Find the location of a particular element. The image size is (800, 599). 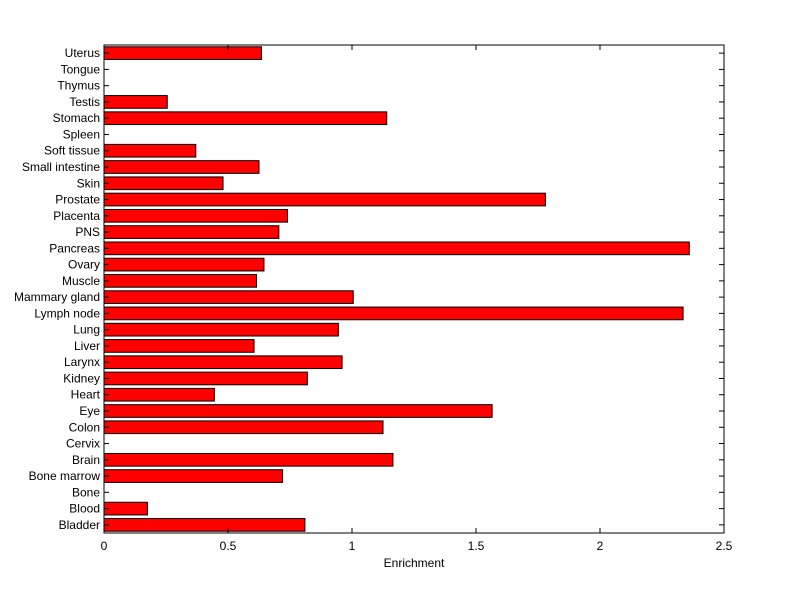

y-tick-label-bone-marrow: Bone marrow is located at coordinates (65, 476).